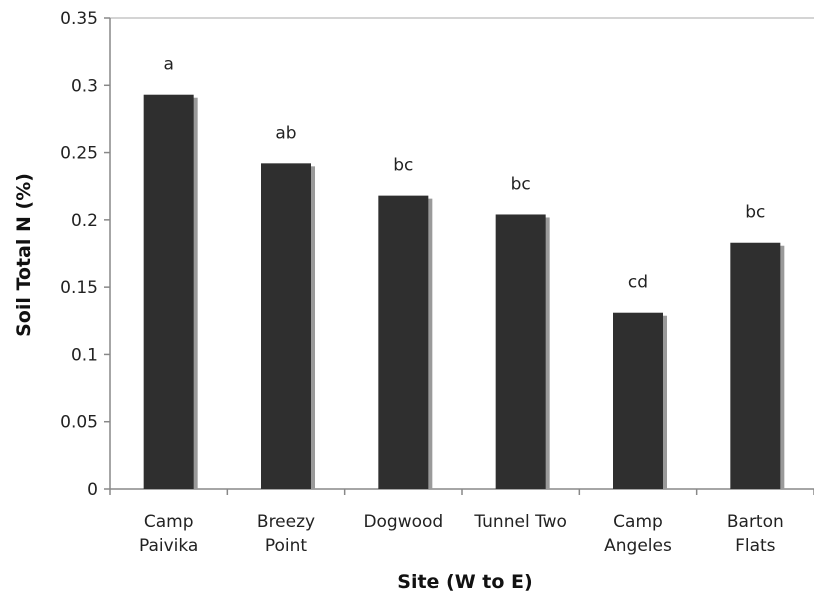  What do you see at coordinates (24, 255) in the screenshot?
I see `y-axis-title: Soil Total N (%)` at bounding box center [24, 255].